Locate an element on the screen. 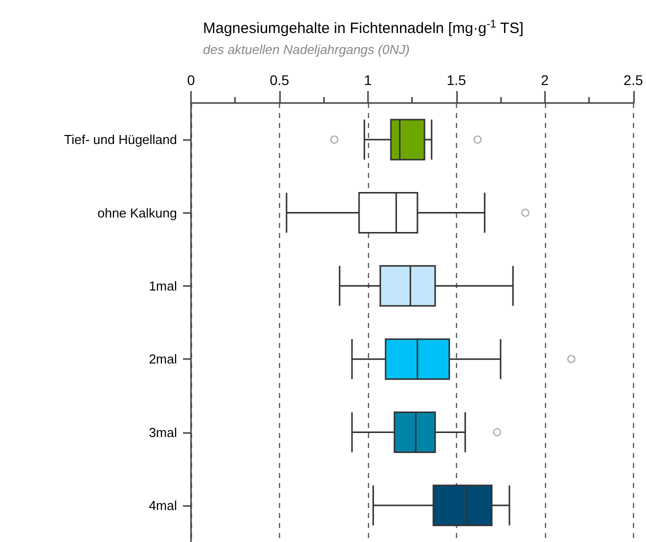 The width and height of the screenshot is (646, 542). y-tick-label: ohne Kalkung is located at coordinates (137, 212).